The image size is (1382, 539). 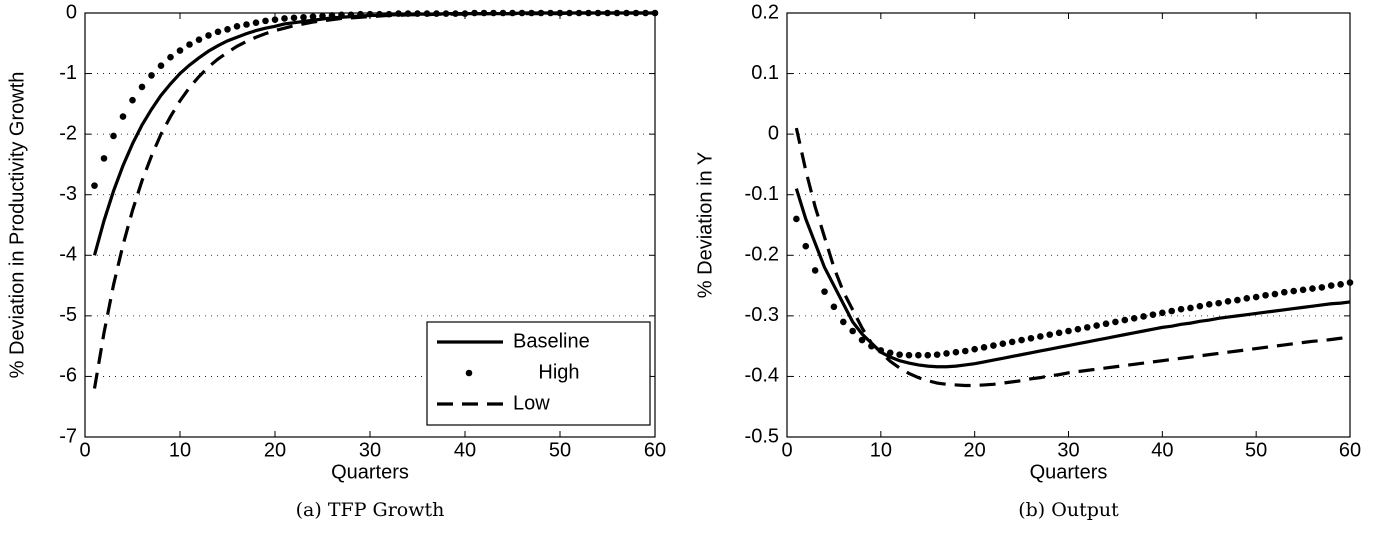 I want to click on y-tick-label: -6, so click(x=68, y=376).